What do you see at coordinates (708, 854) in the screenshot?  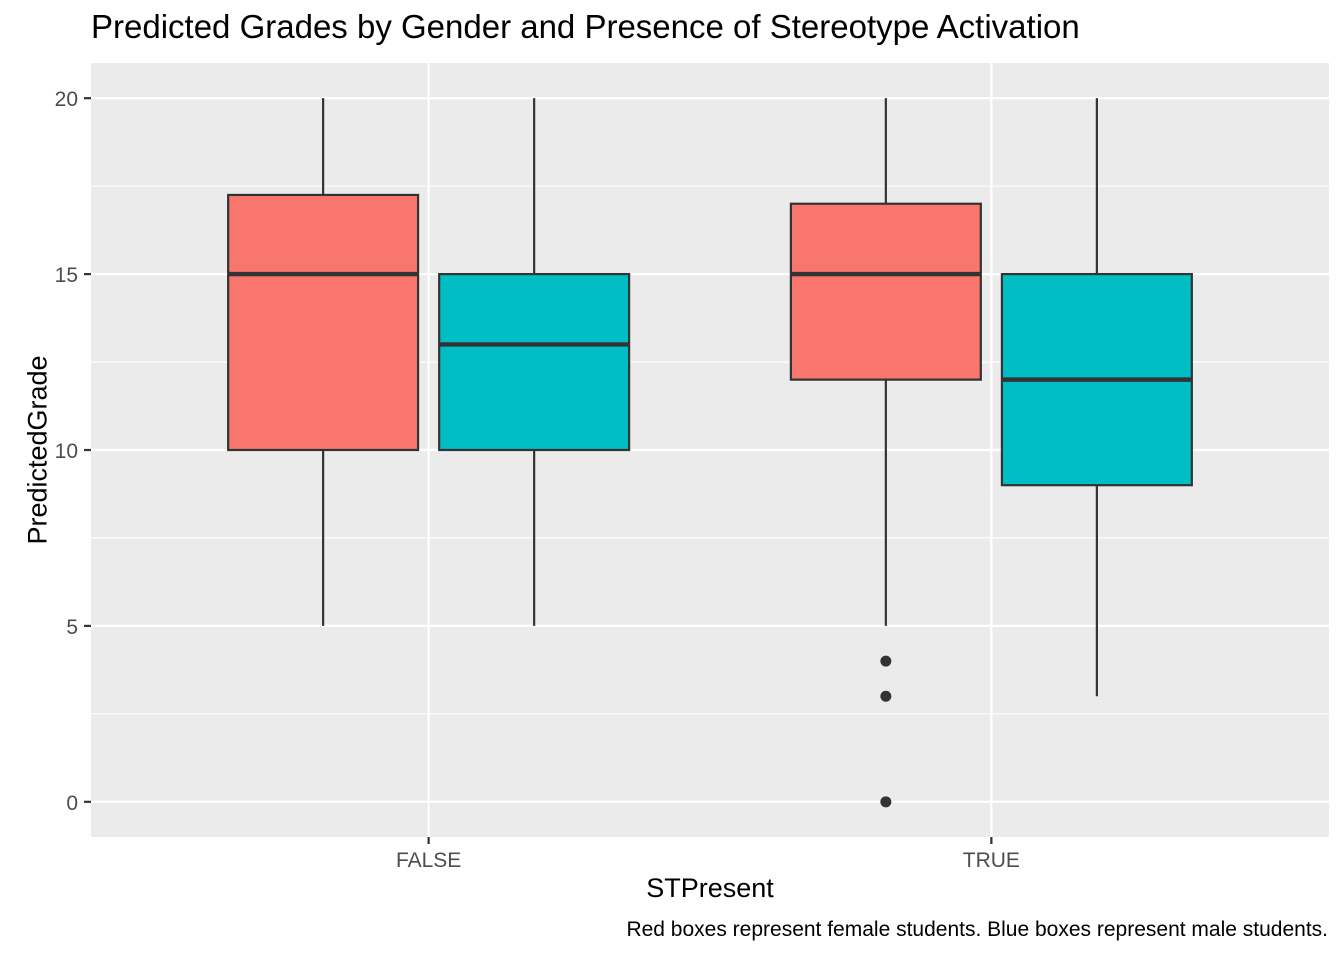 I see `x-axis: FALSE TRUE` at bounding box center [708, 854].